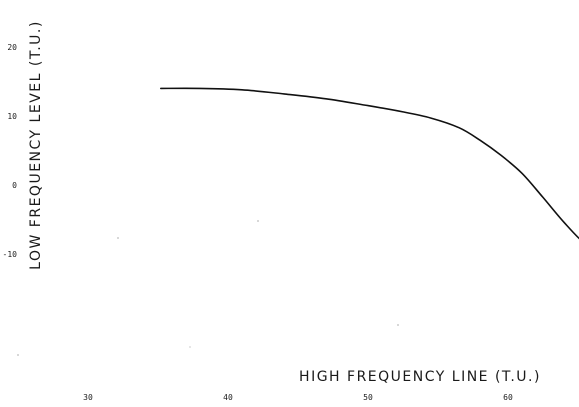 Image resolution: width=579 pixels, height=407 pixels. I want to click on x-axis-label: HIGH FREQUENCY LINE (T.U.), so click(420, 377).